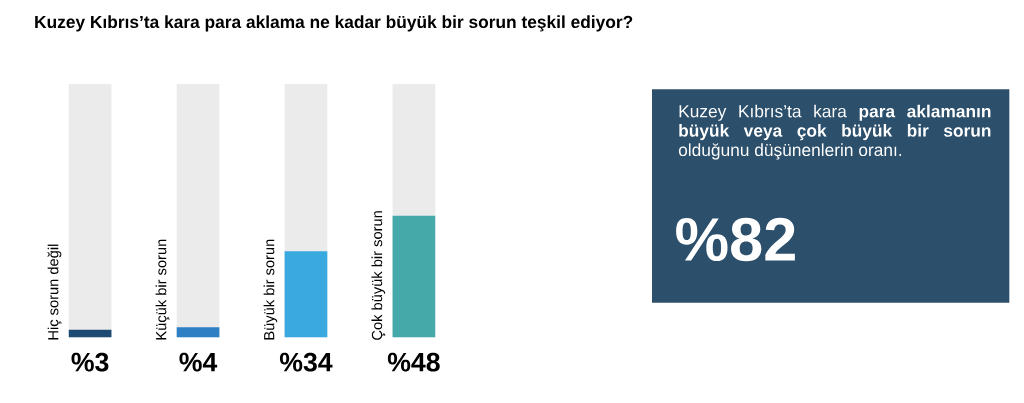 This screenshot has width=1024, height=403. Describe the element at coordinates (54, 292) in the screenshot. I see `x-tick-label: Hiç sorun değil` at that location.